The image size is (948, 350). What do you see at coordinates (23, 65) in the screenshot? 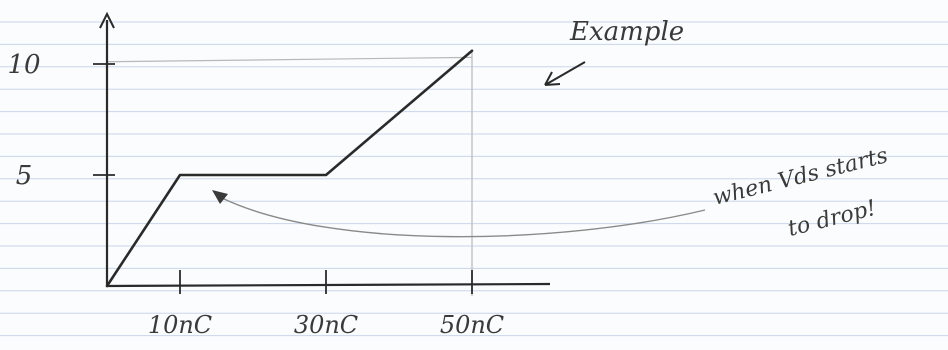
I see `y-tick-label: 10` at bounding box center [23, 65].